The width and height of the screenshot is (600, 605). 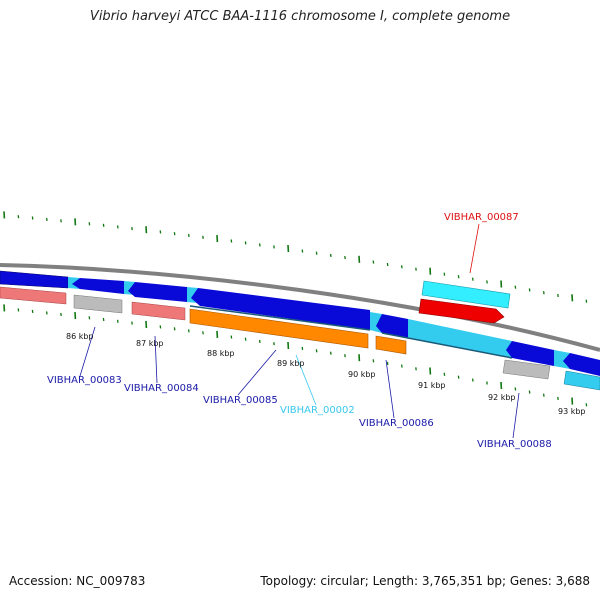 What do you see at coordinates (572, 411) in the screenshot?
I see `kbp-label-93: 93 kbp` at bounding box center [572, 411].